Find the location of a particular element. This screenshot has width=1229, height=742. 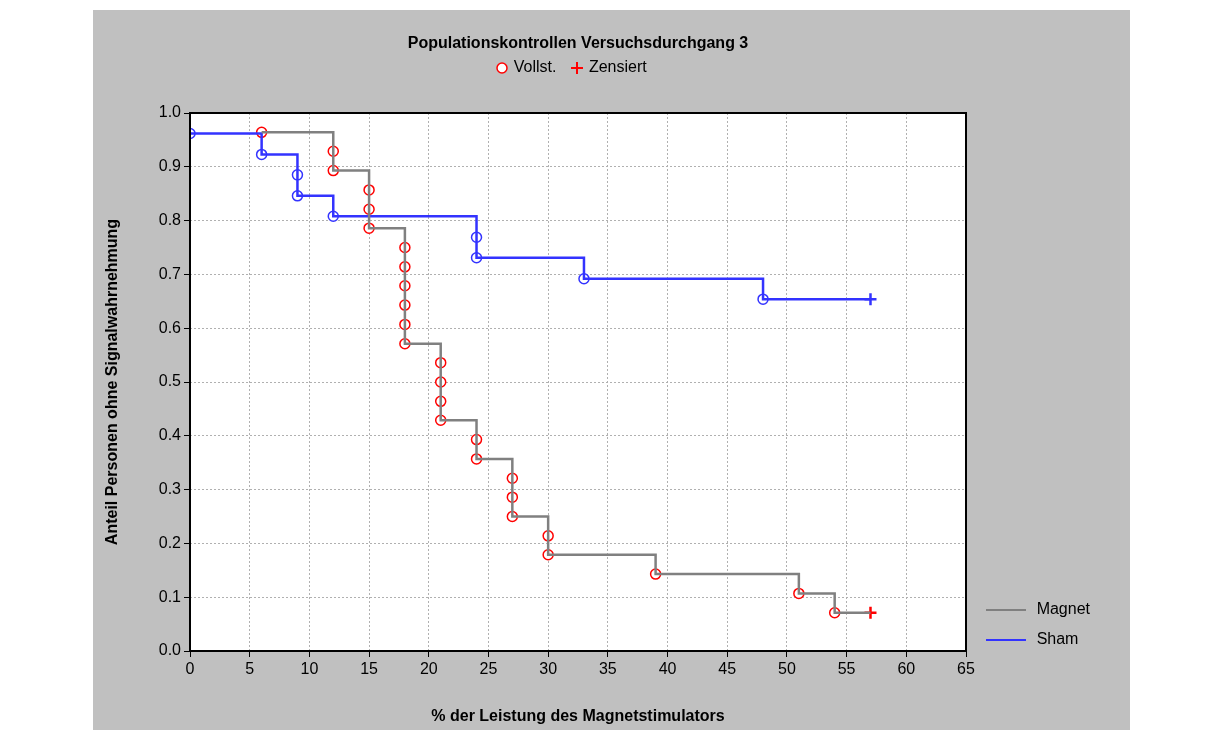

x-axis-title: % der Leistung des Magnetstimulators is located at coordinates (578, 715).